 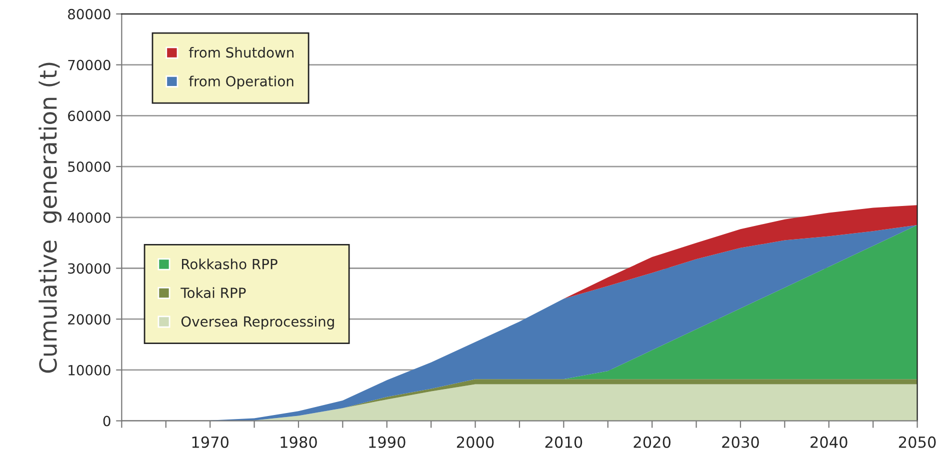 I want to click on x-tick-label: 2000, so click(x=475, y=442).